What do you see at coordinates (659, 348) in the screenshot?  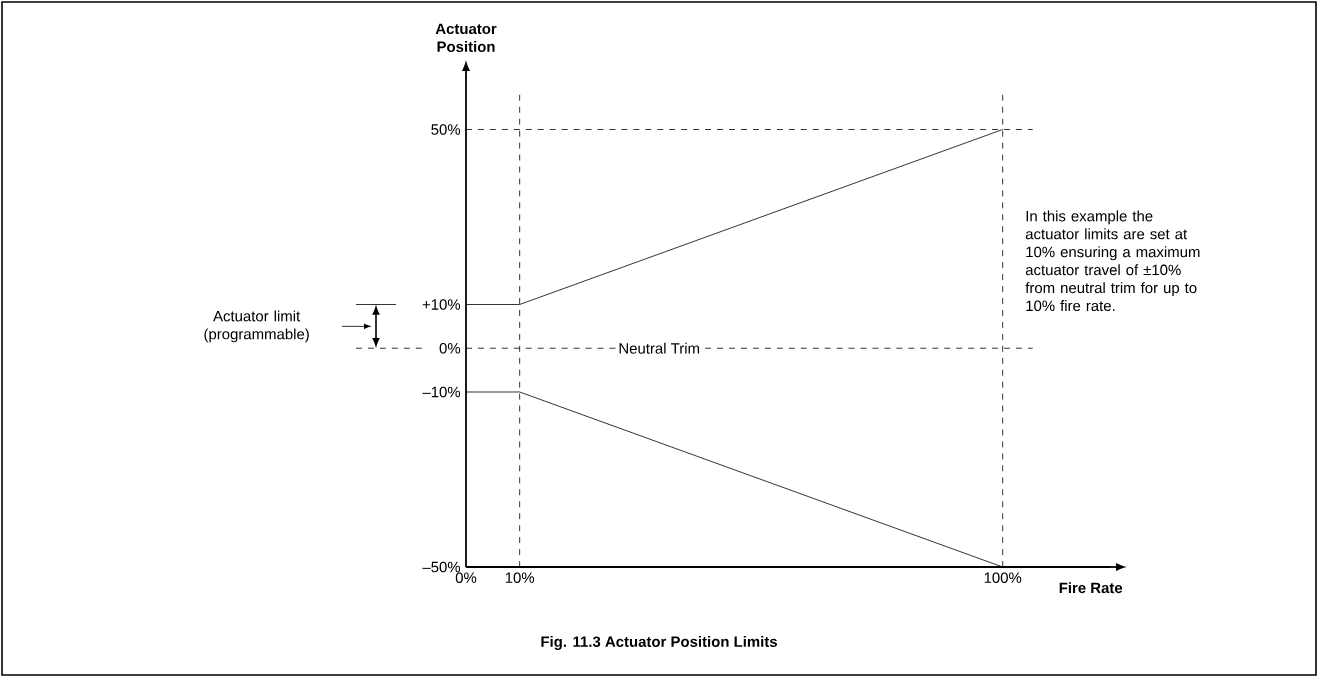 I see `ref-line-label: Neutral Trim` at bounding box center [659, 348].